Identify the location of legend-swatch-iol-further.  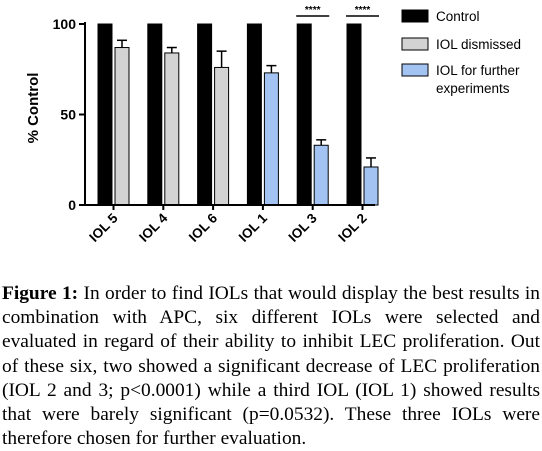
(415, 70).